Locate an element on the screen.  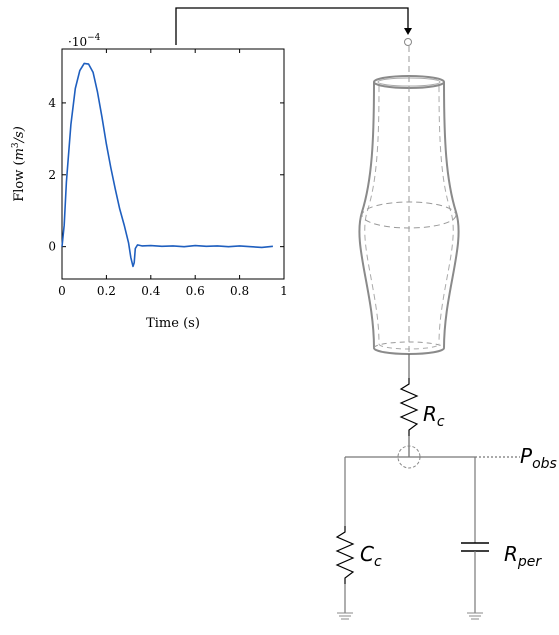
ground-right-icon is located at coordinates (475, 616).